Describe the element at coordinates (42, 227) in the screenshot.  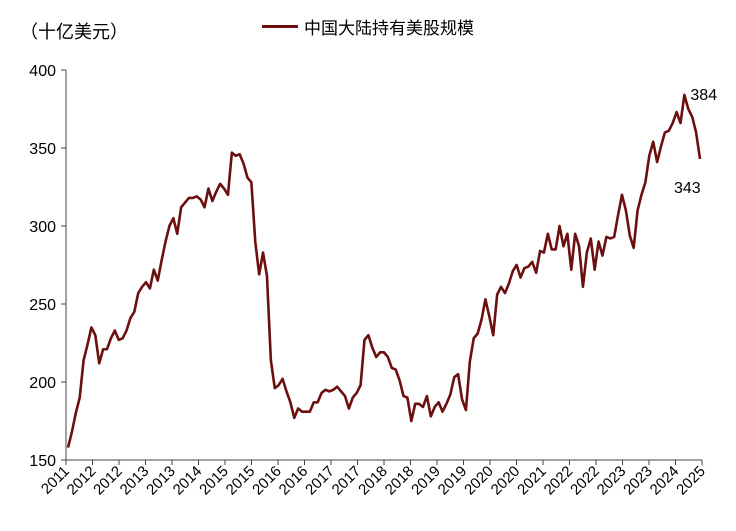
I see `y-tick-label: 300` at that location.